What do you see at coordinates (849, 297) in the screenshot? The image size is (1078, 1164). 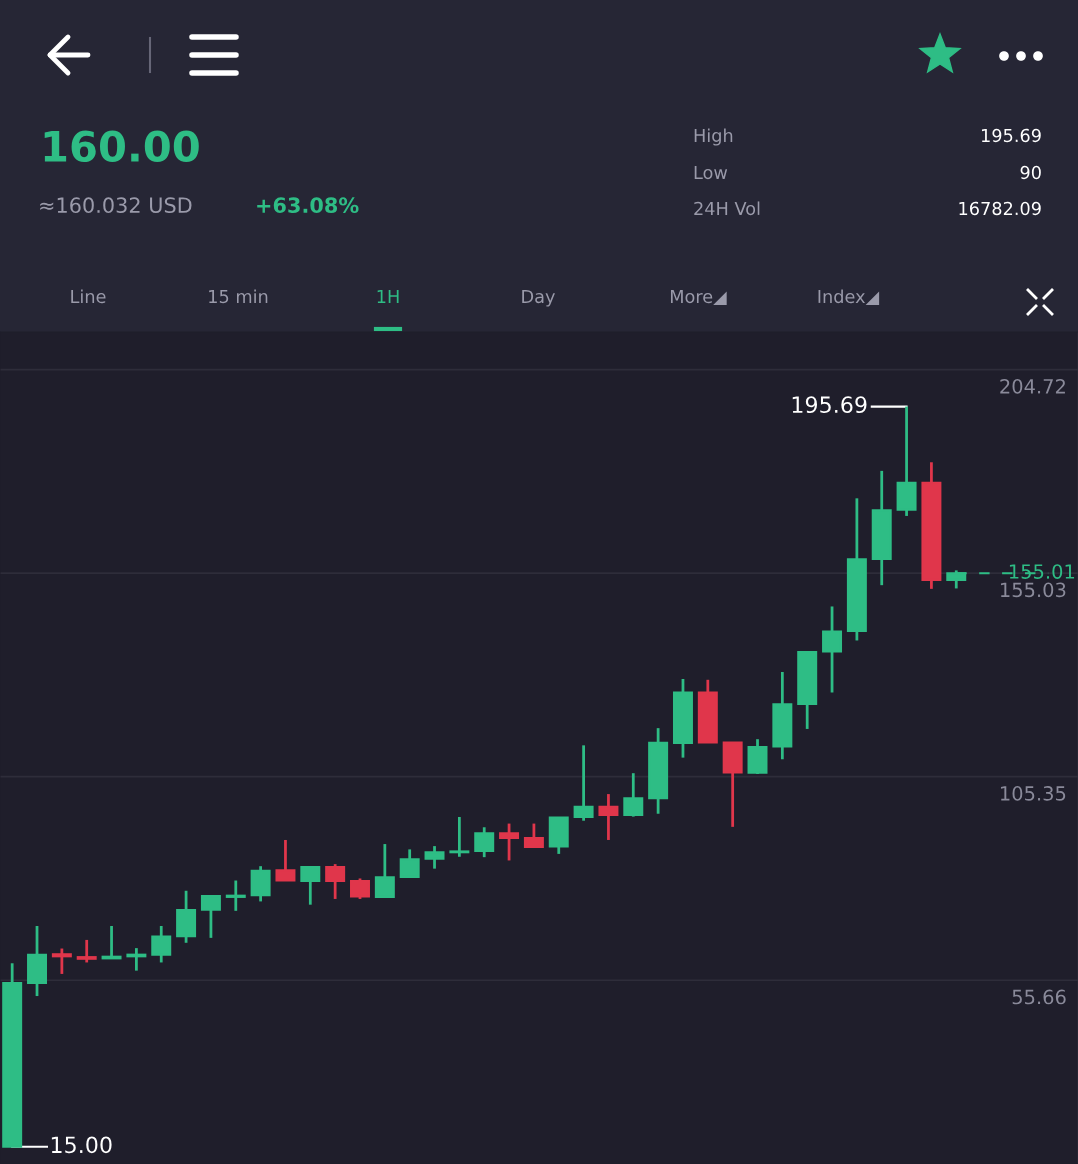 I see `text: Index◢` at bounding box center [849, 297].